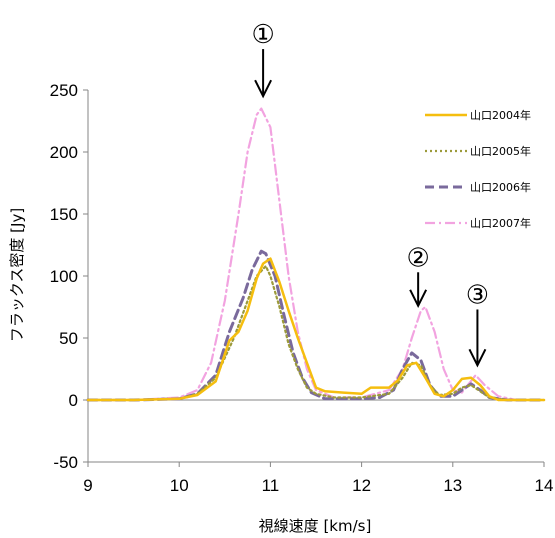 This screenshot has height=538, width=555. What do you see at coordinates (64, 90) in the screenshot?
I see `y-tick-label: 250` at bounding box center [64, 90].